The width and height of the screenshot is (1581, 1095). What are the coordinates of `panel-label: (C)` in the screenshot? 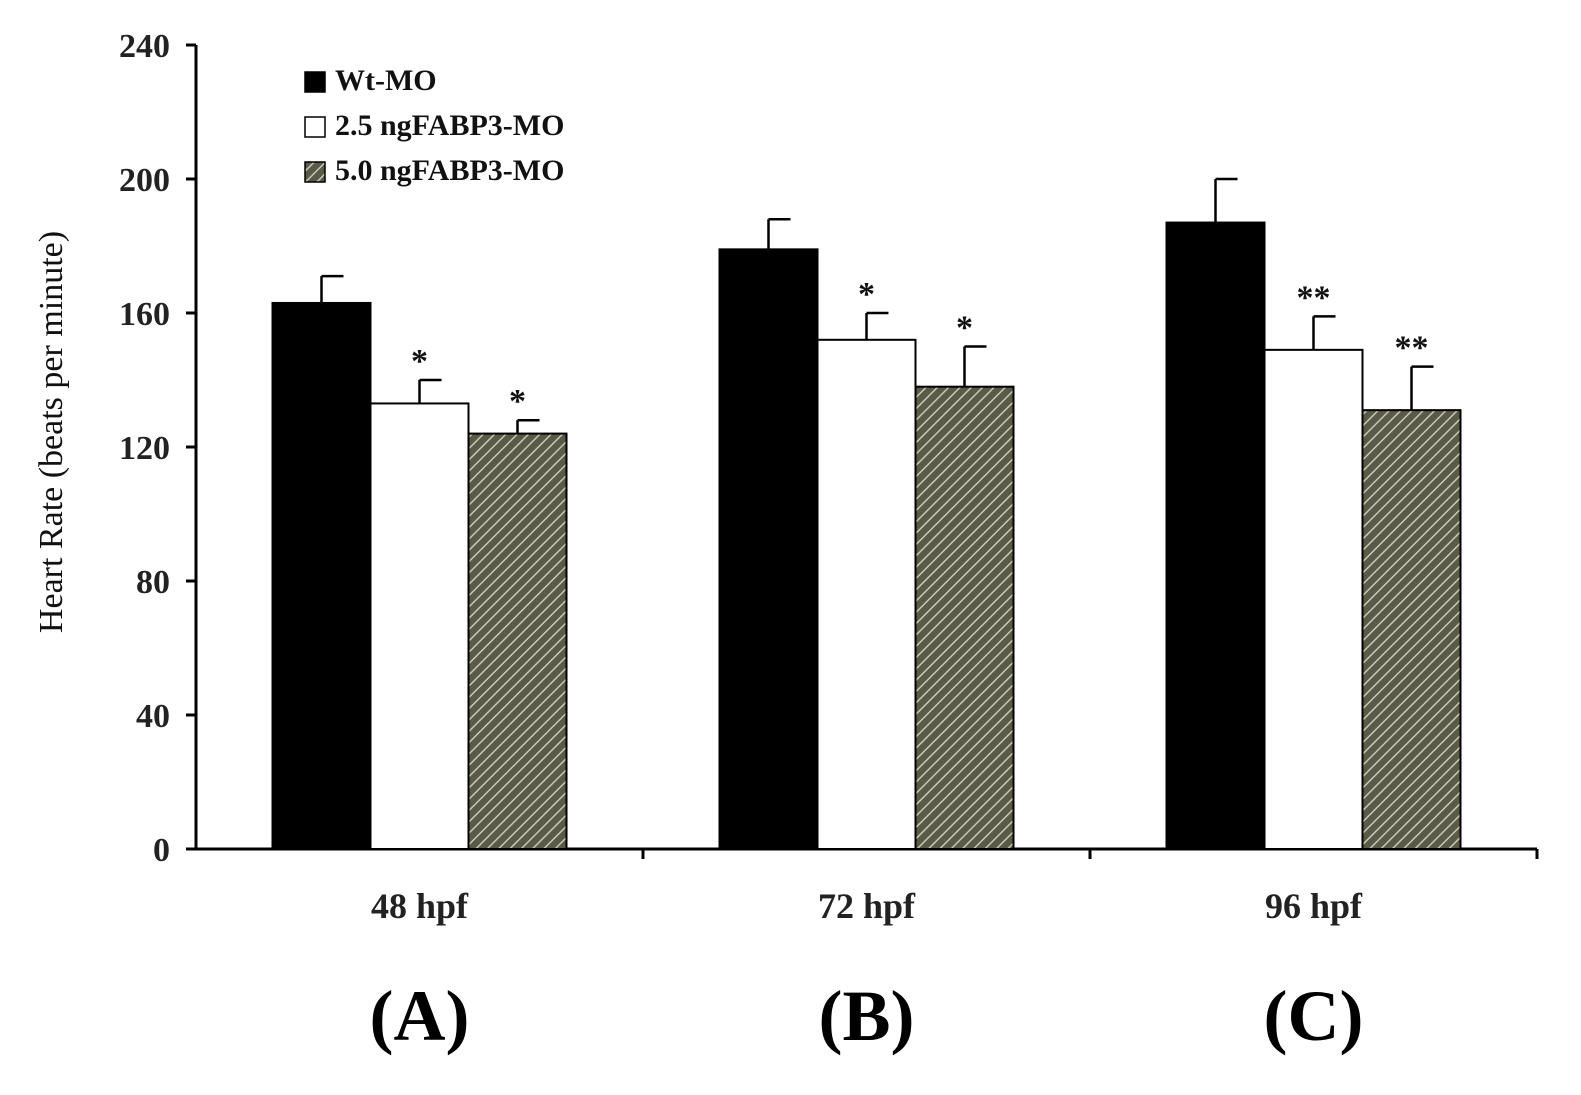 It's located at (1314, 1016).